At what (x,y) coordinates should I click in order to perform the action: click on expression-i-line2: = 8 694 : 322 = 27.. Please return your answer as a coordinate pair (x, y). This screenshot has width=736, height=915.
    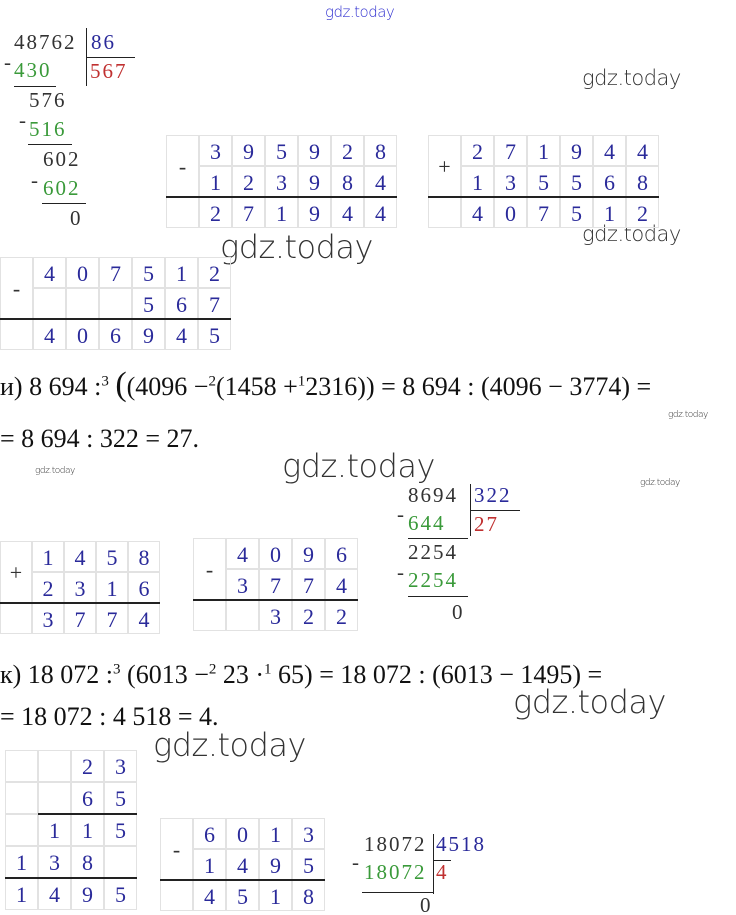
    Looking at the image, I should click on (100, 438).